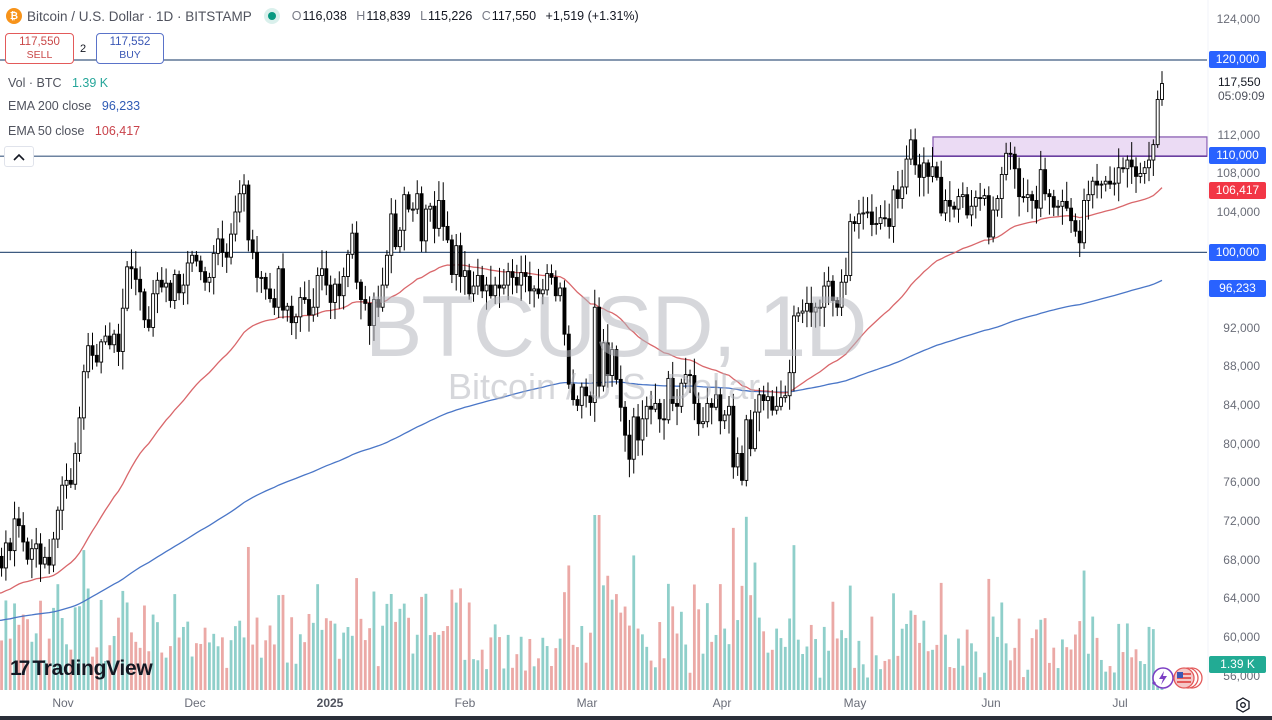 The width and height of the screenshot is (1272, 720). What do you see at coordinates (616, 327) in the screenshot?
I see `symbol-watermark: BTCUSD, 1D` at bounding box center [616, 327].